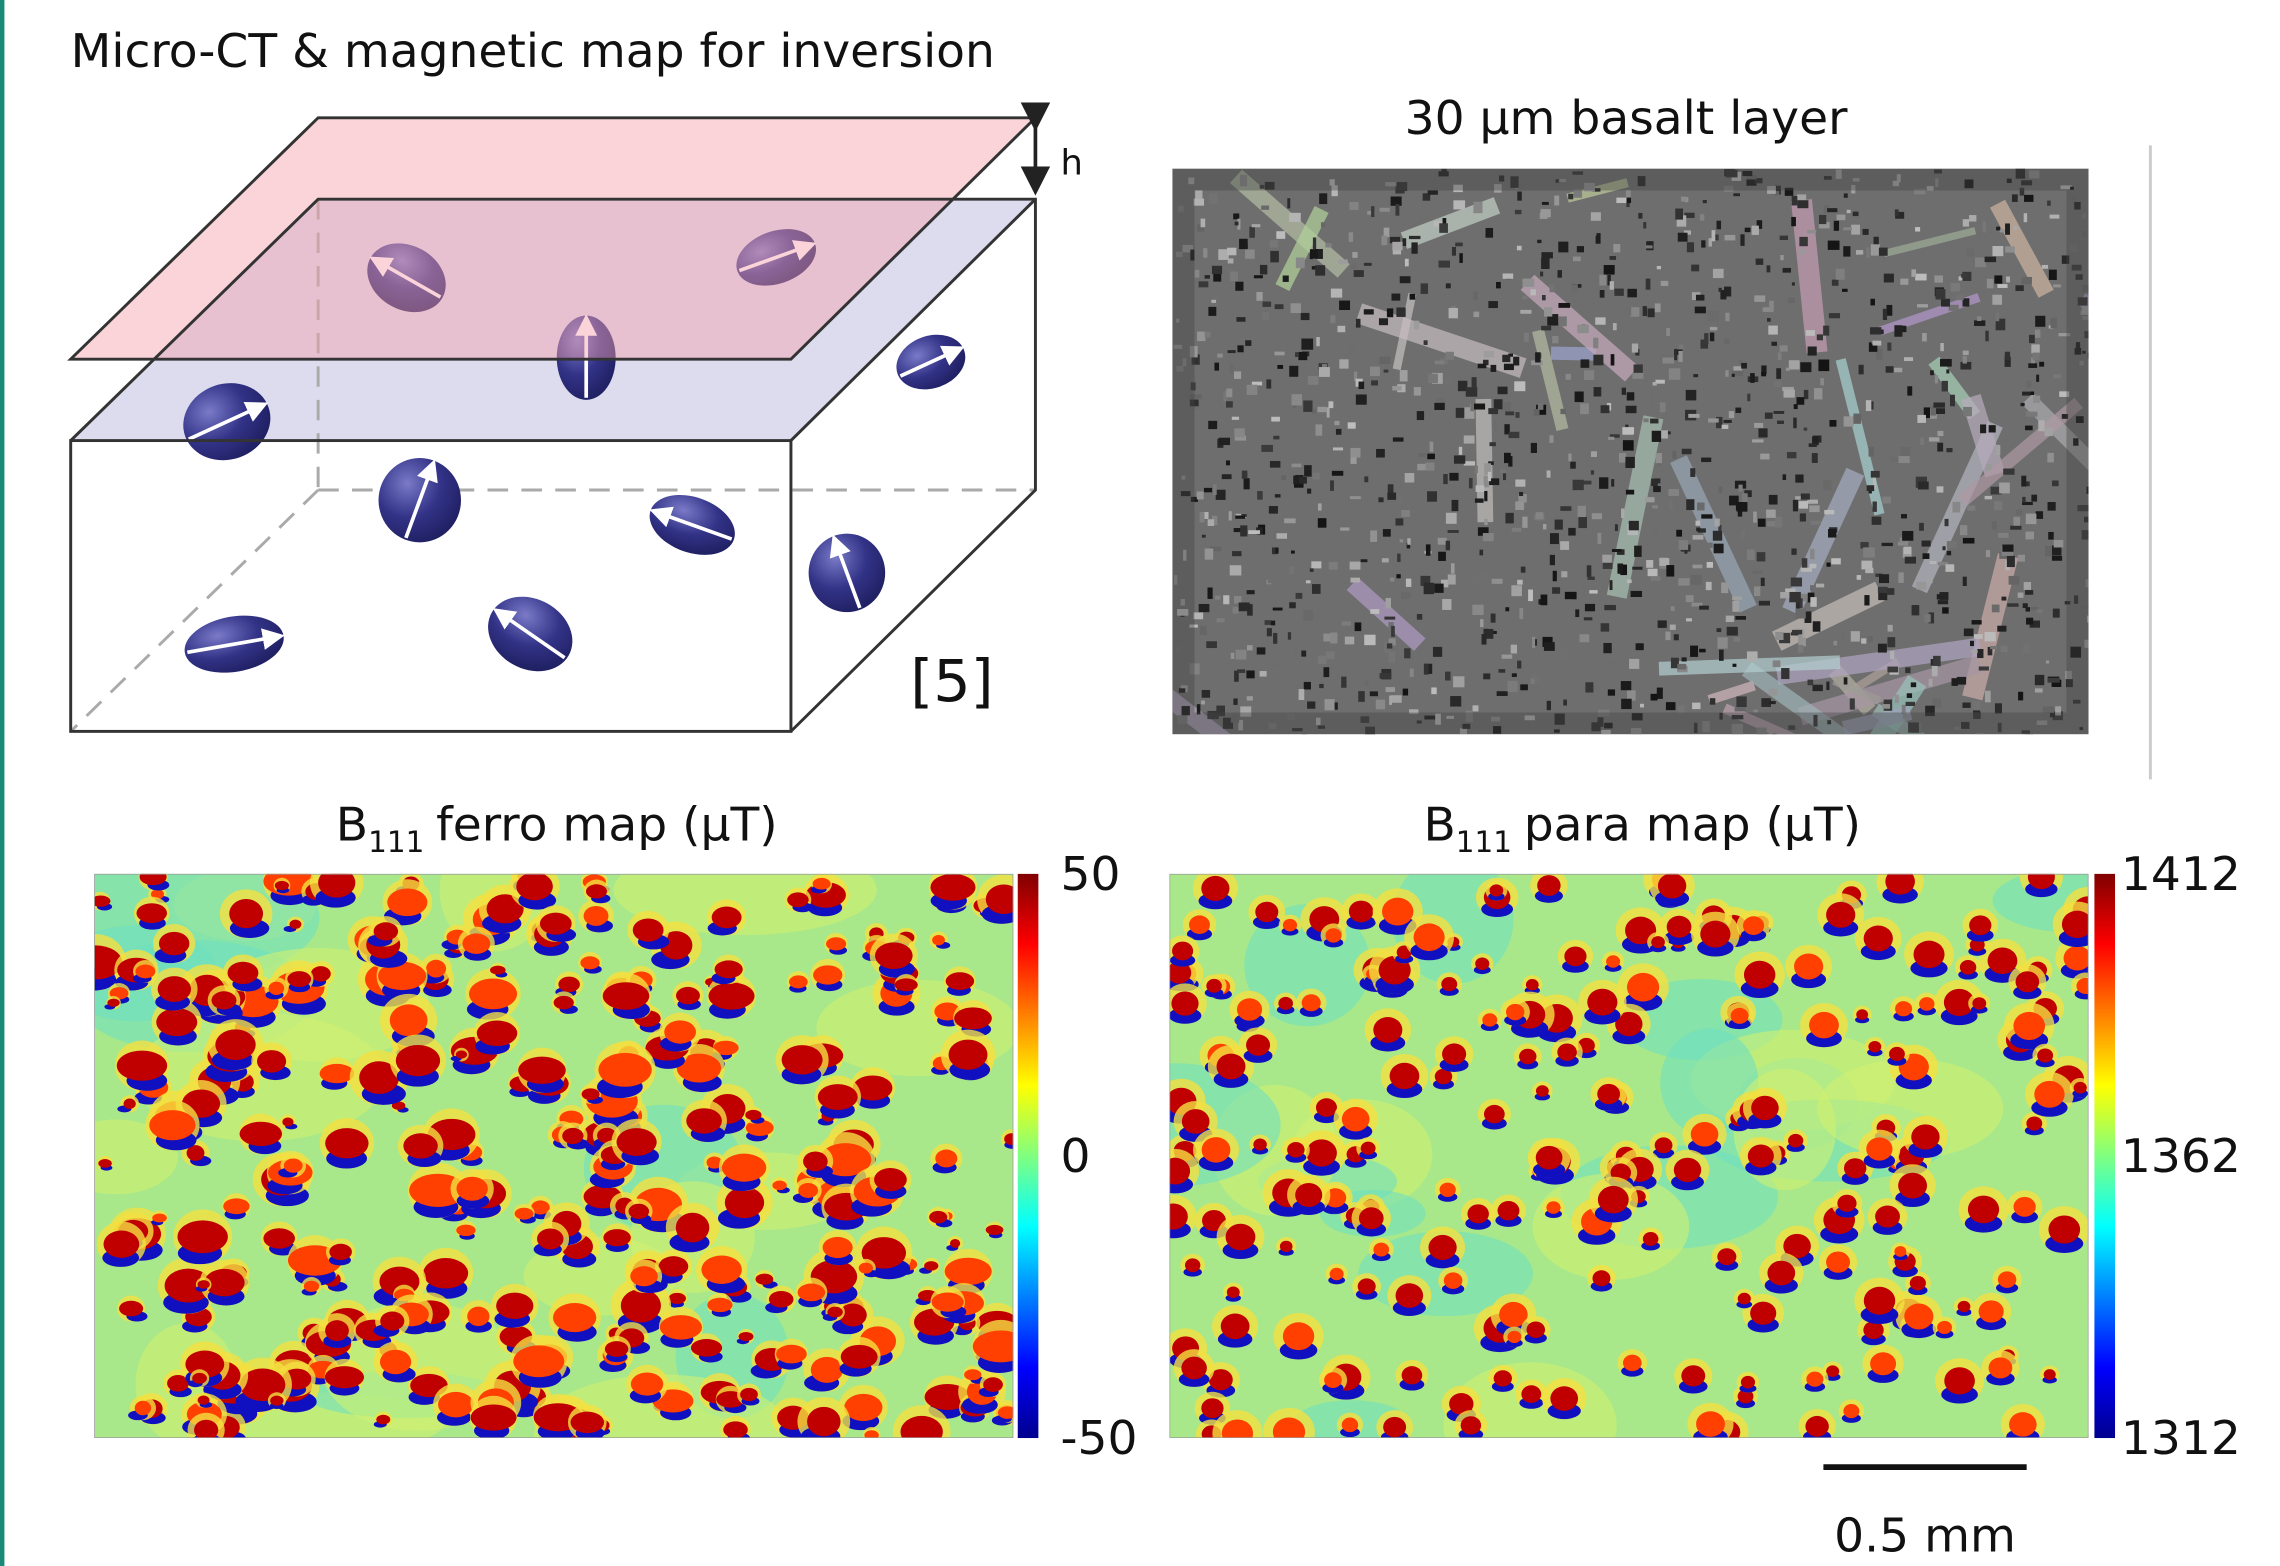  What do you see at coordinates (1071, 163) in the screenshot?
I see `height-label: h` at bounding box center [1071, 163].